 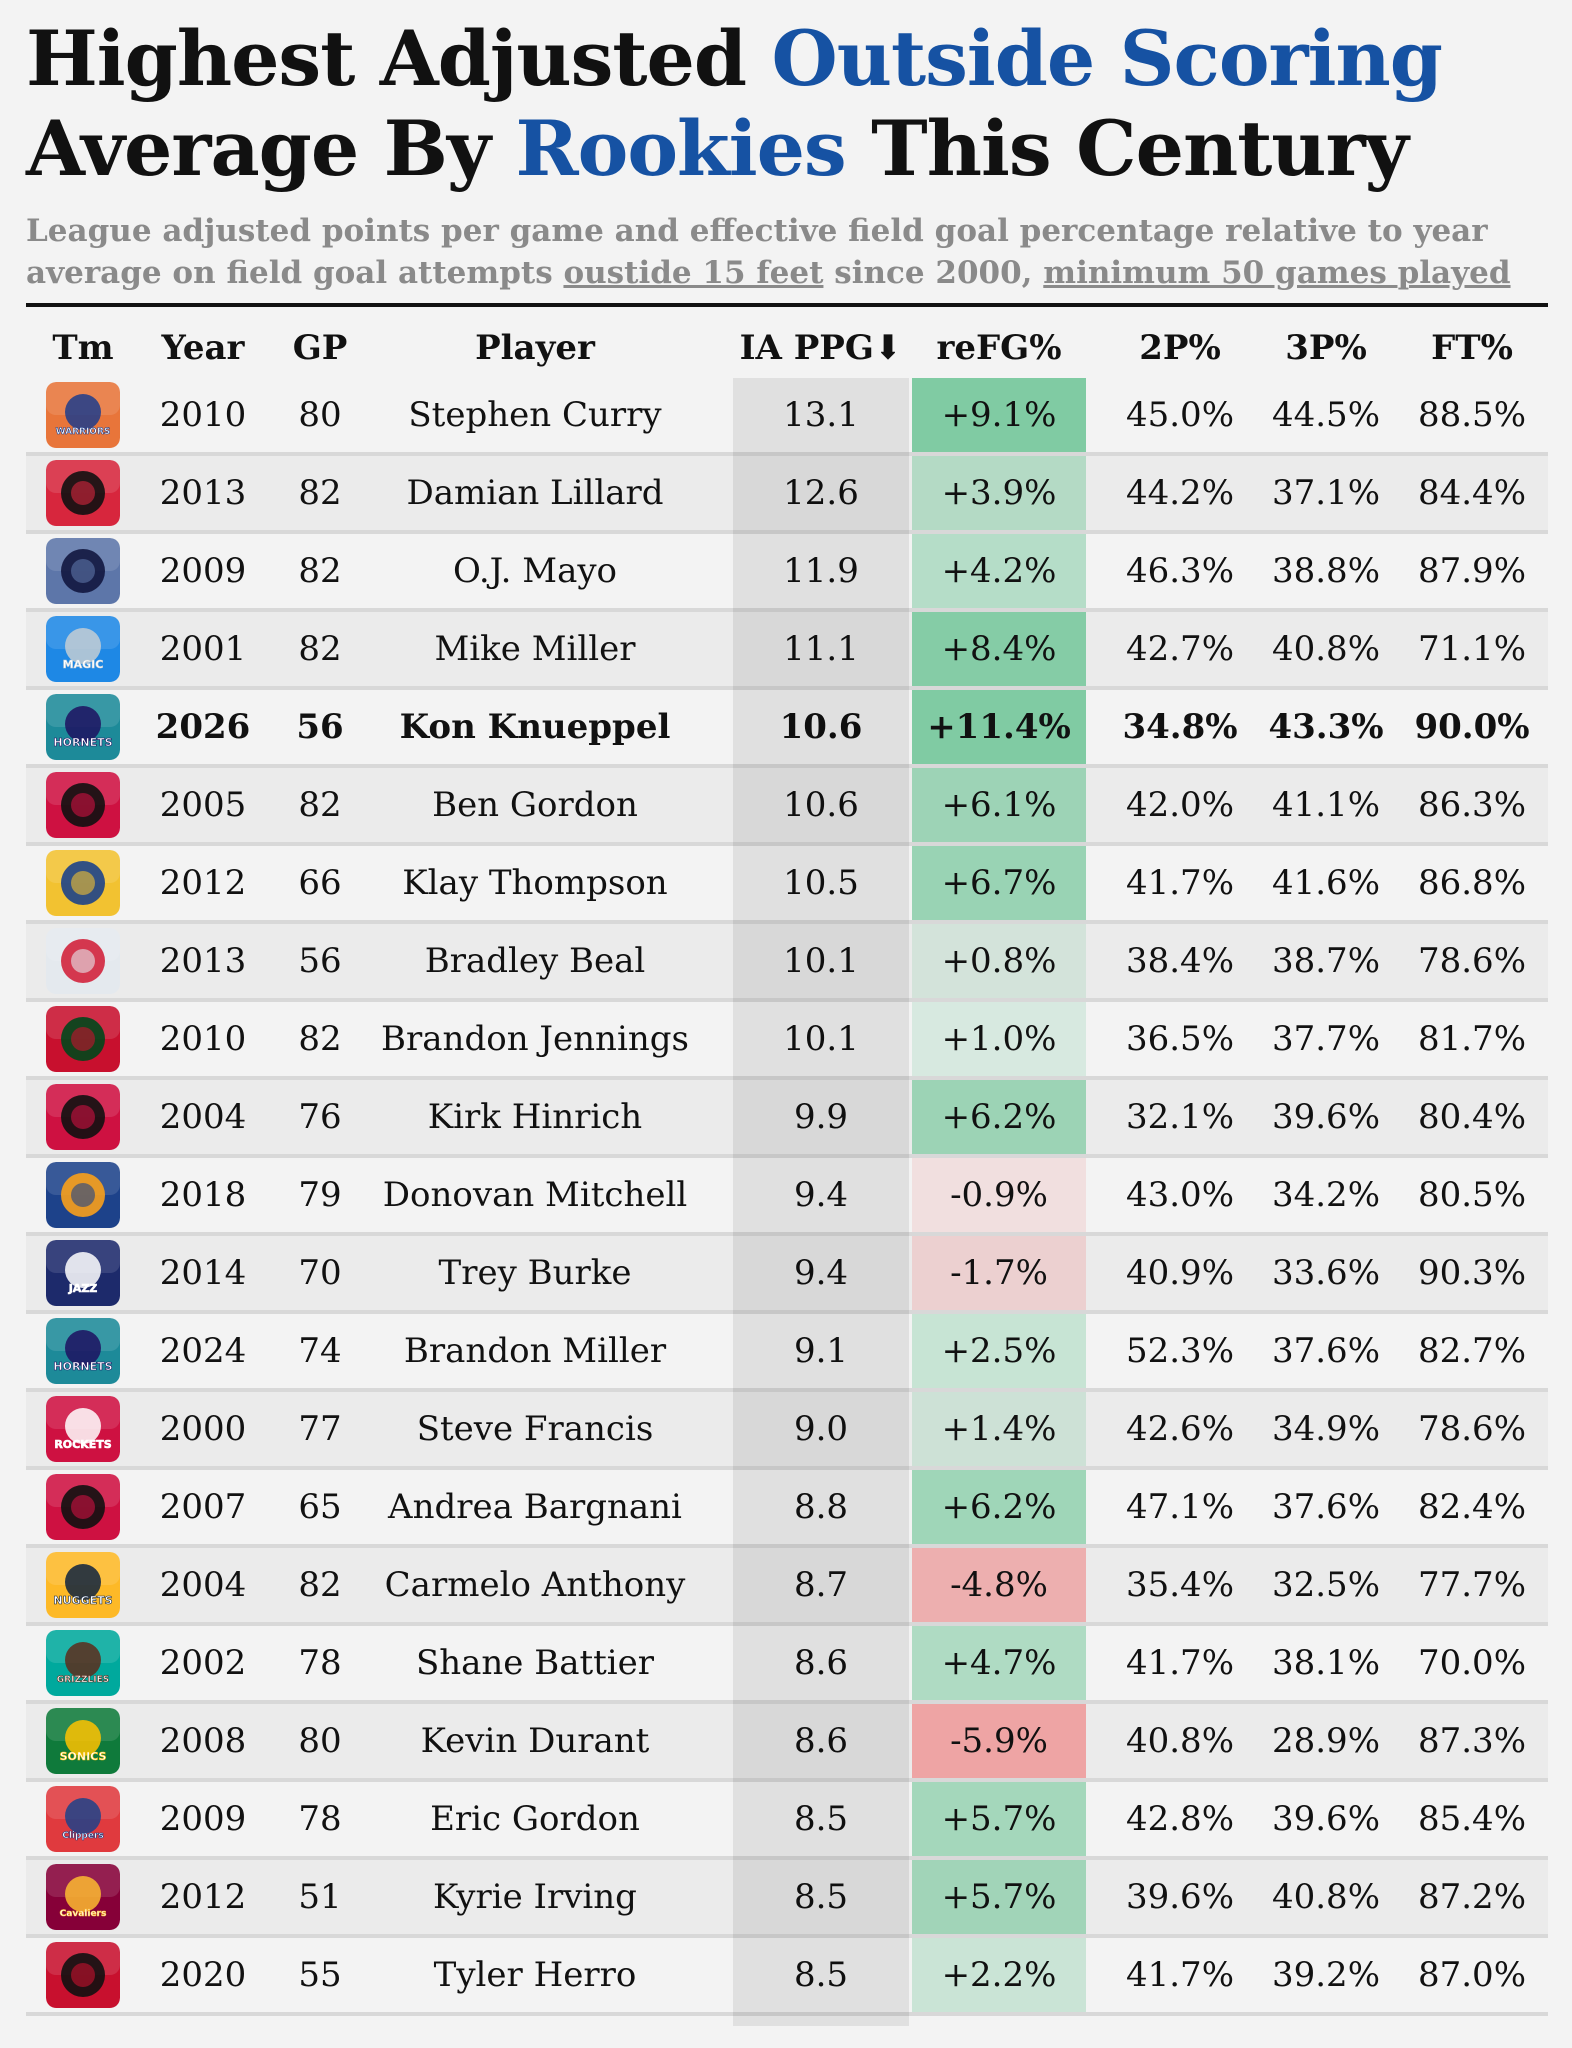 I want to click on cell-2p: 44.2%, so click(x=1179, y=493).